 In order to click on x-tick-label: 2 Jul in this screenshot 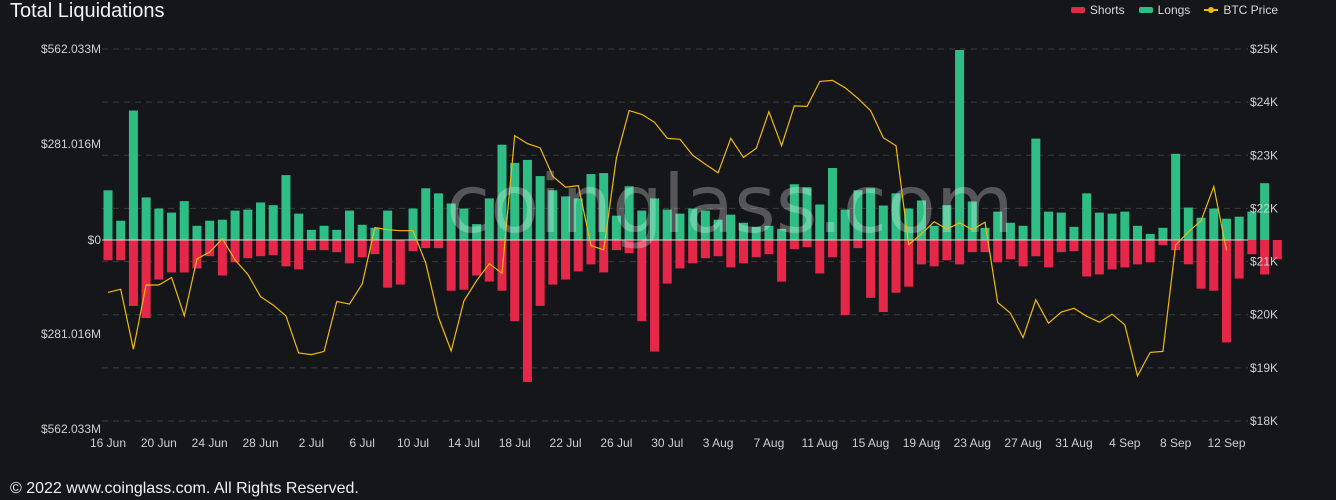, I will do `click(311, 443)`.